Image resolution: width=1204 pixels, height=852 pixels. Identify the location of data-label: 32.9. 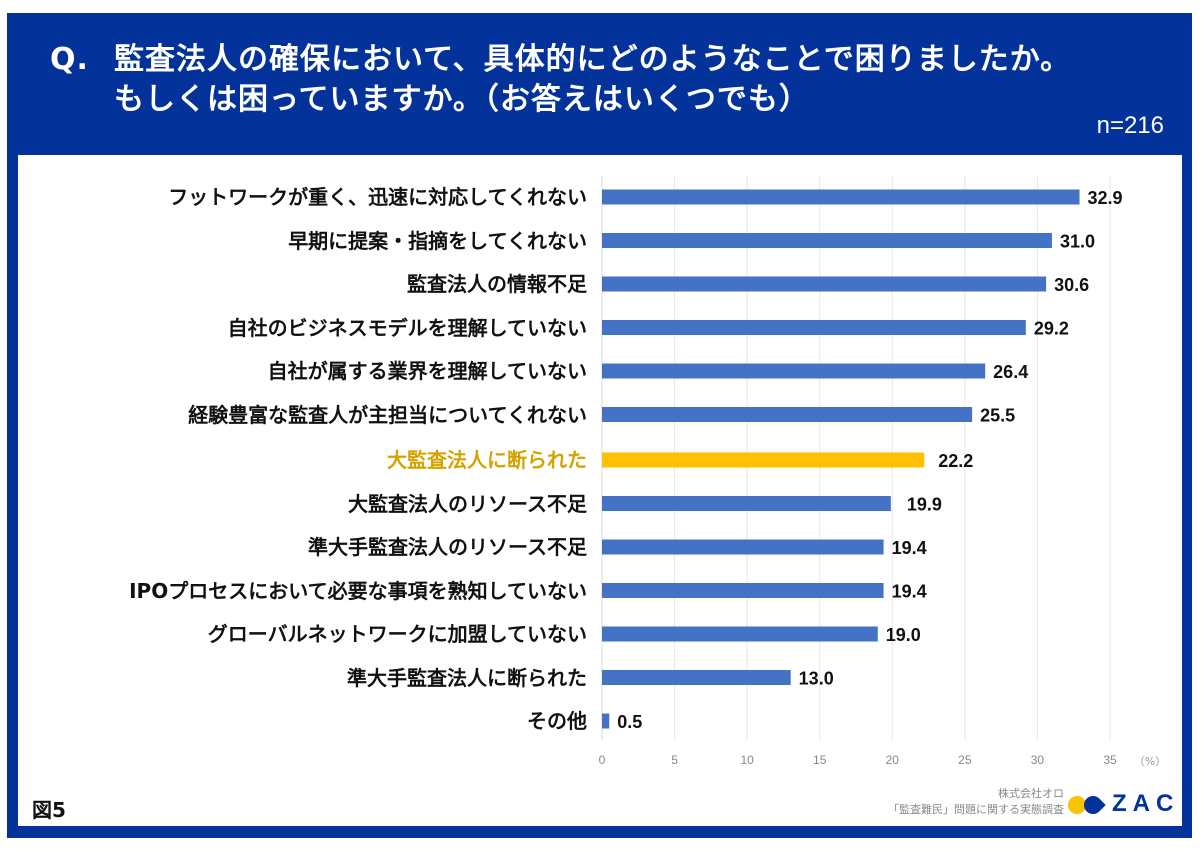
(1105, 198).